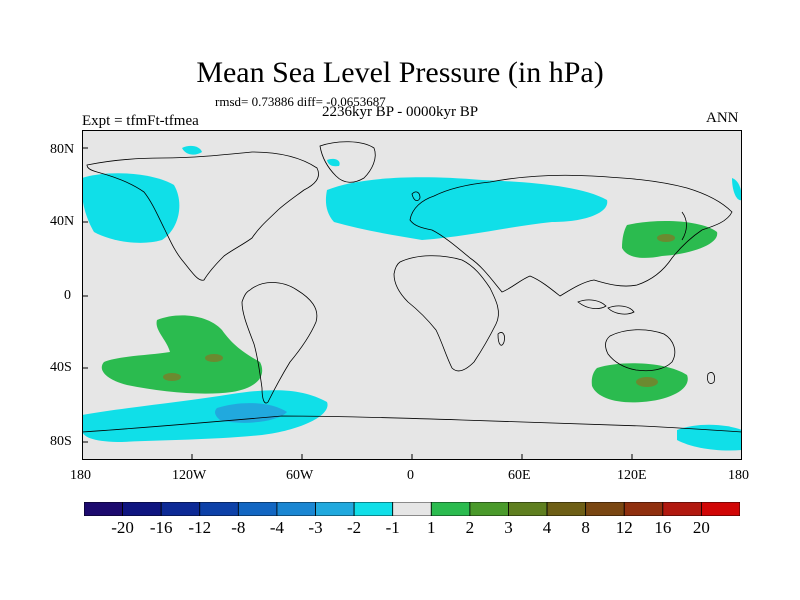 The height and width of the screenshot is (600, 800). I want to click on colorbar-label: -16, so click(161, 527).